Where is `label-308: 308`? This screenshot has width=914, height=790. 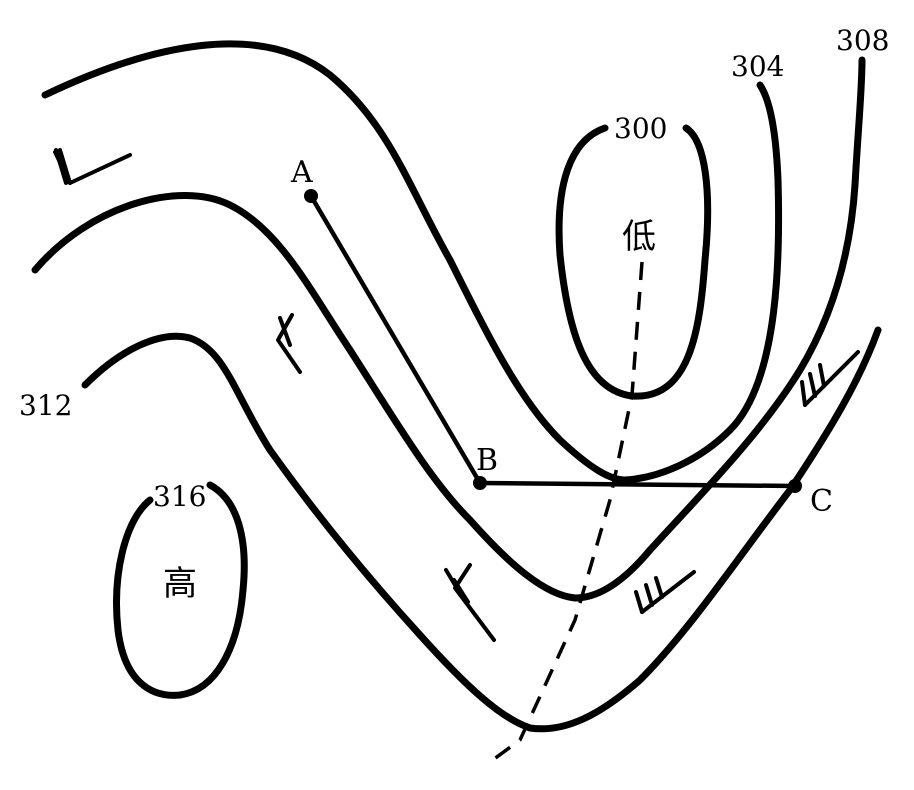 label-308: 308 is located at coordinates (862, 40).